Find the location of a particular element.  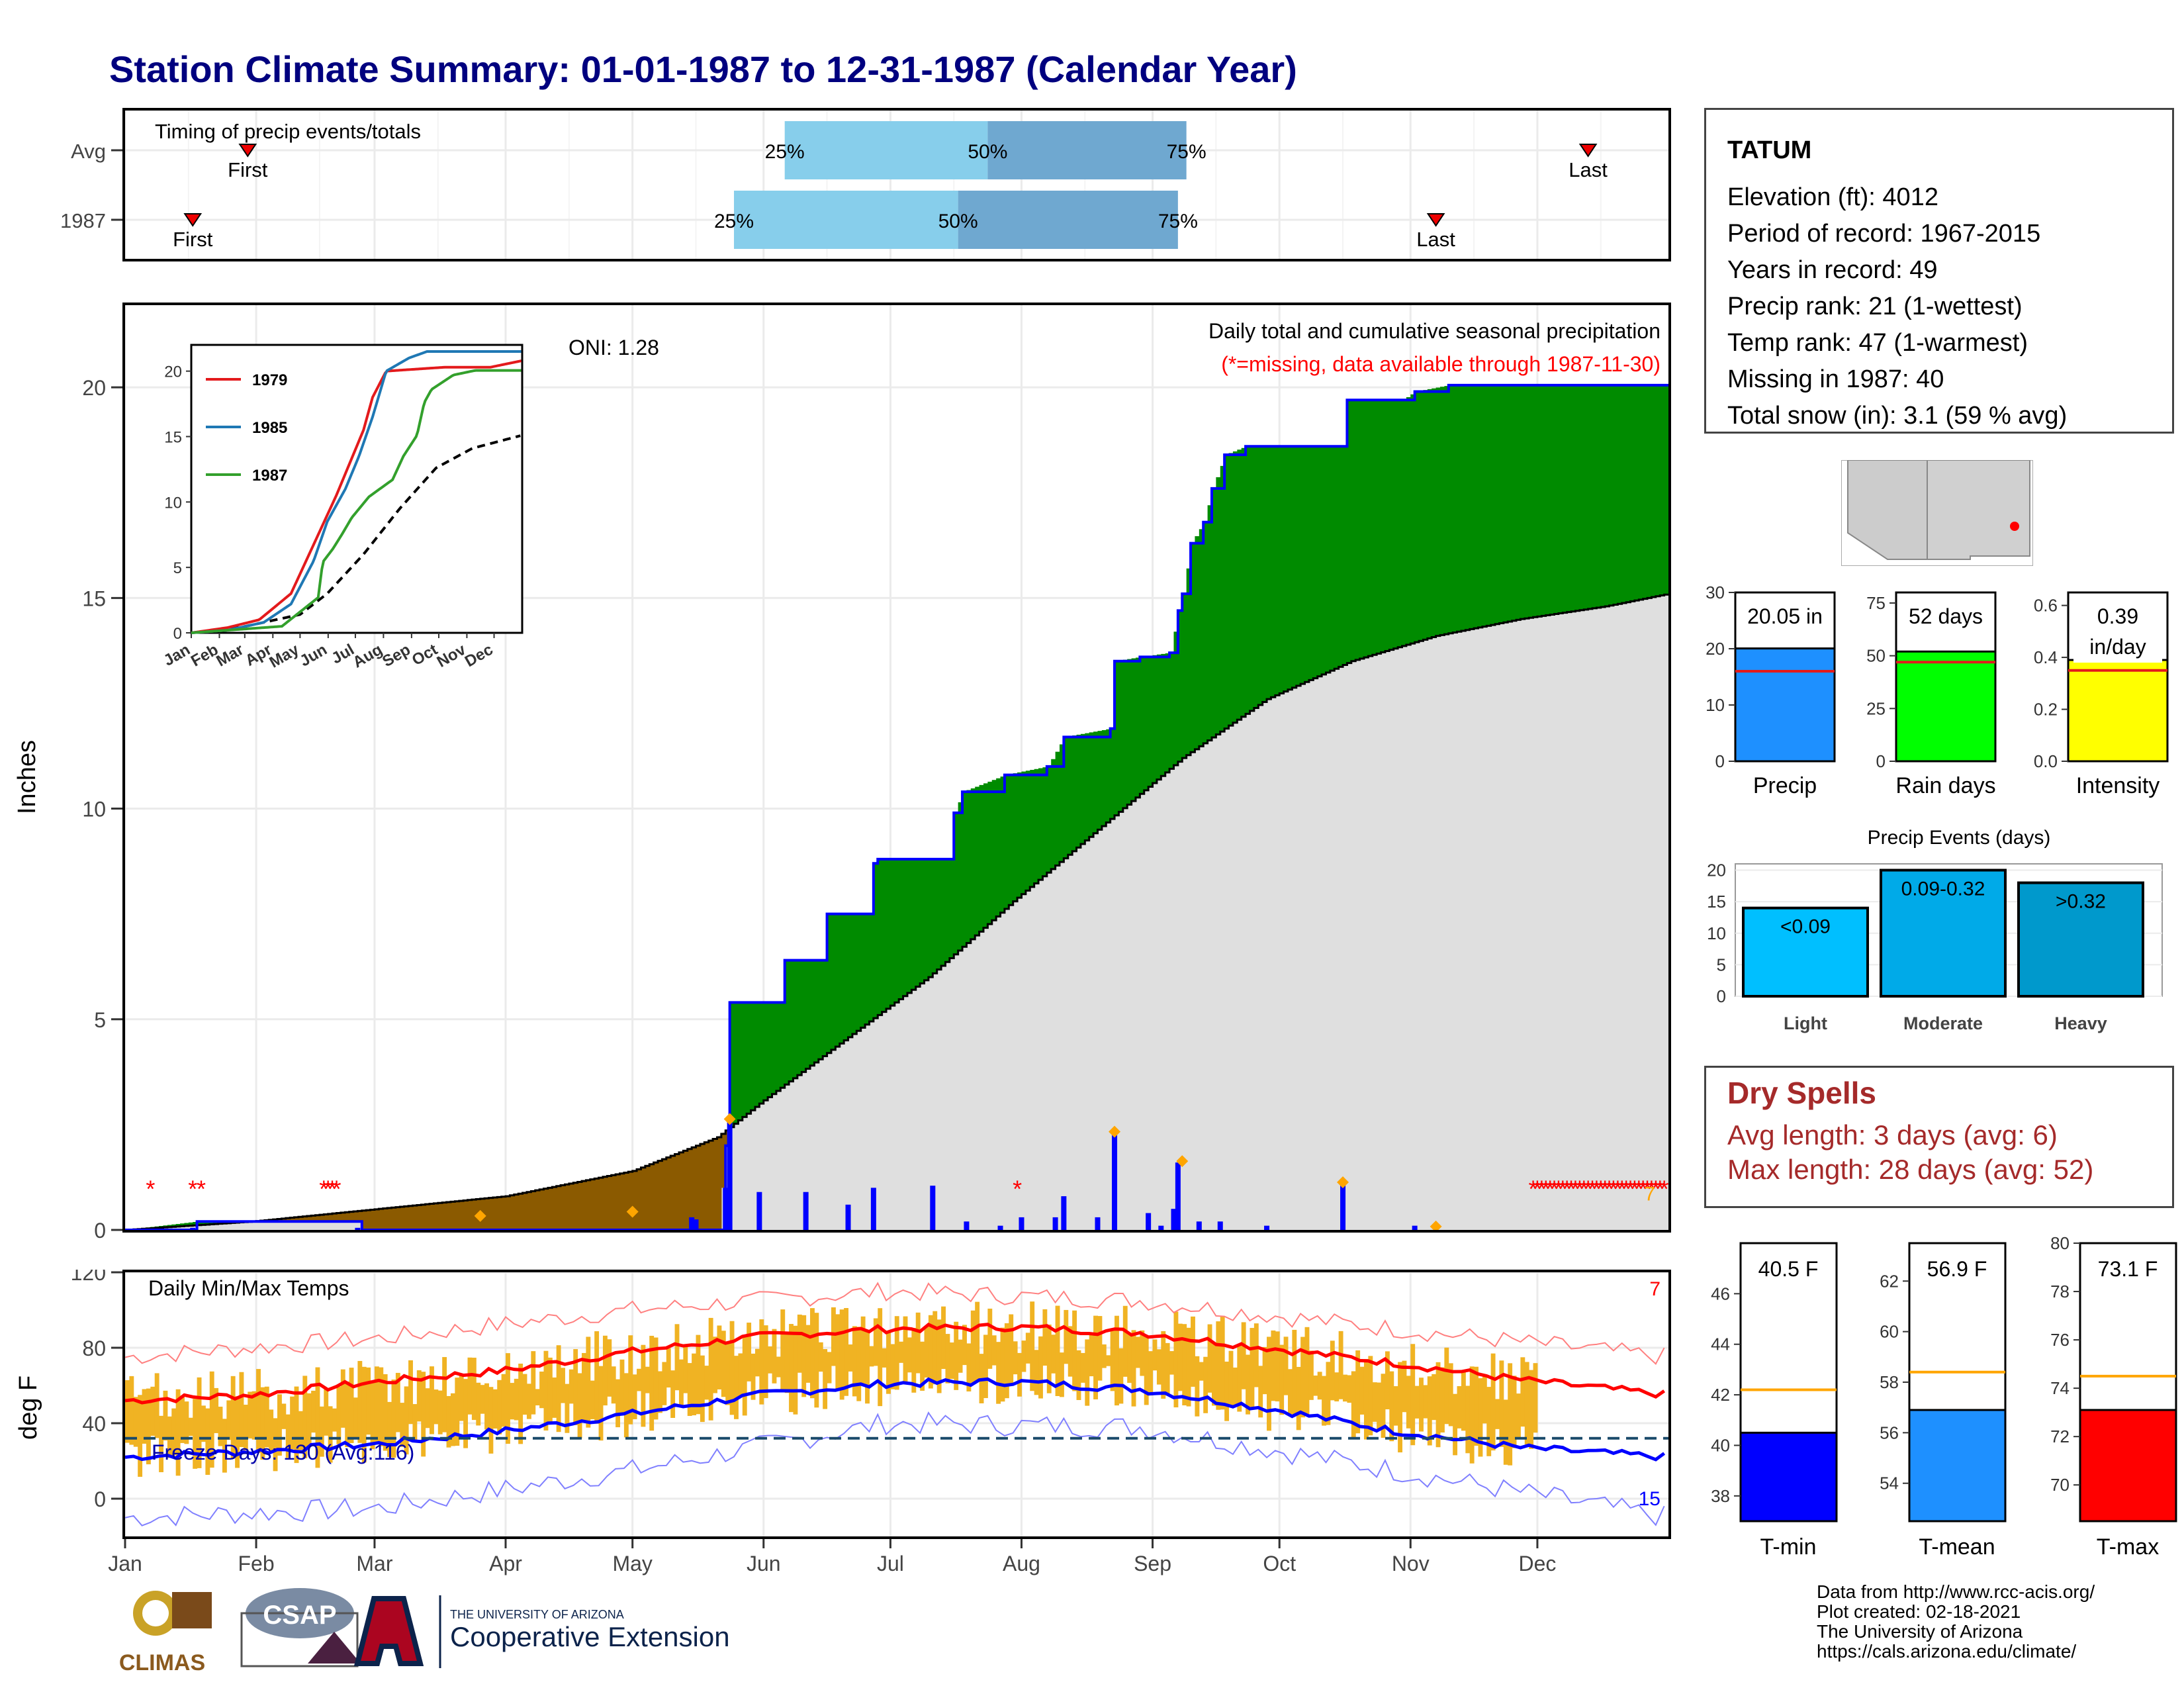

precip-ytick-label: 15 is located at coordinates (94, 598).